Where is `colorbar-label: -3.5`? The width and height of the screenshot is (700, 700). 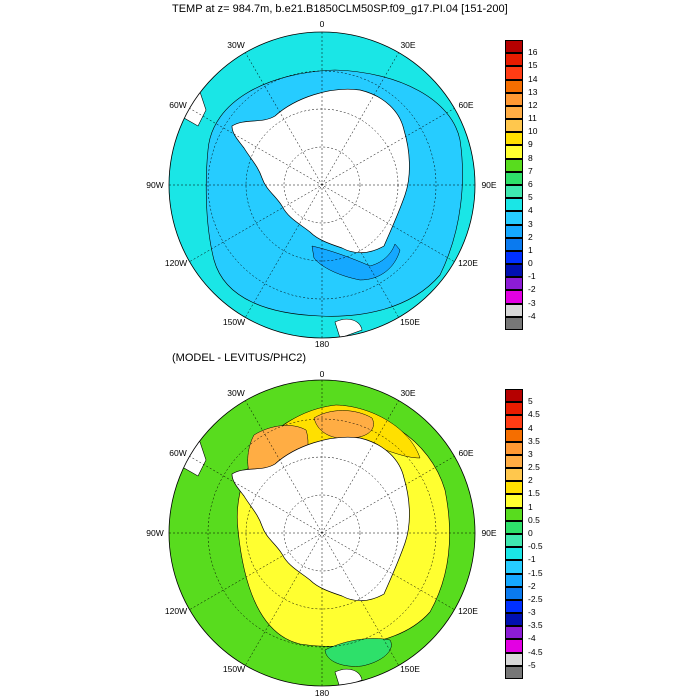 colorbar-label: -3.5 is located at coordinates (535, 625).